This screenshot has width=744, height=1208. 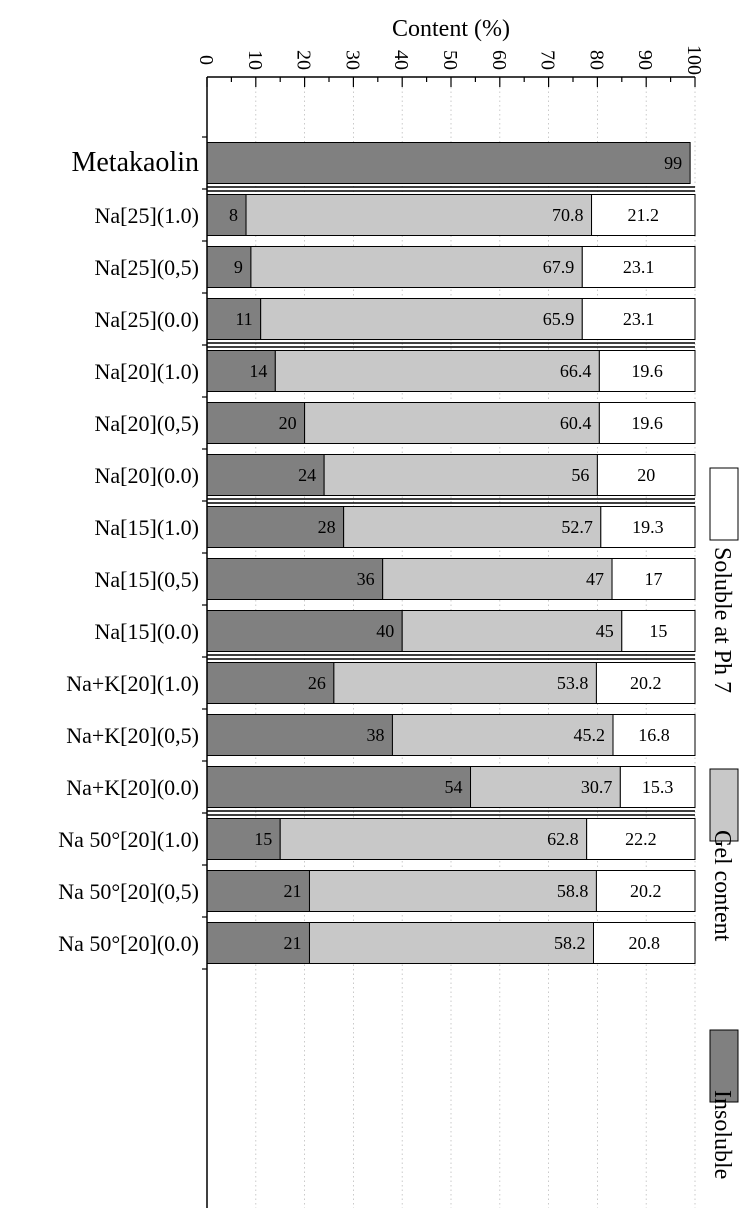 I want to click on value-label-gel-content-7: 52.7, so click(x=577, y=527).